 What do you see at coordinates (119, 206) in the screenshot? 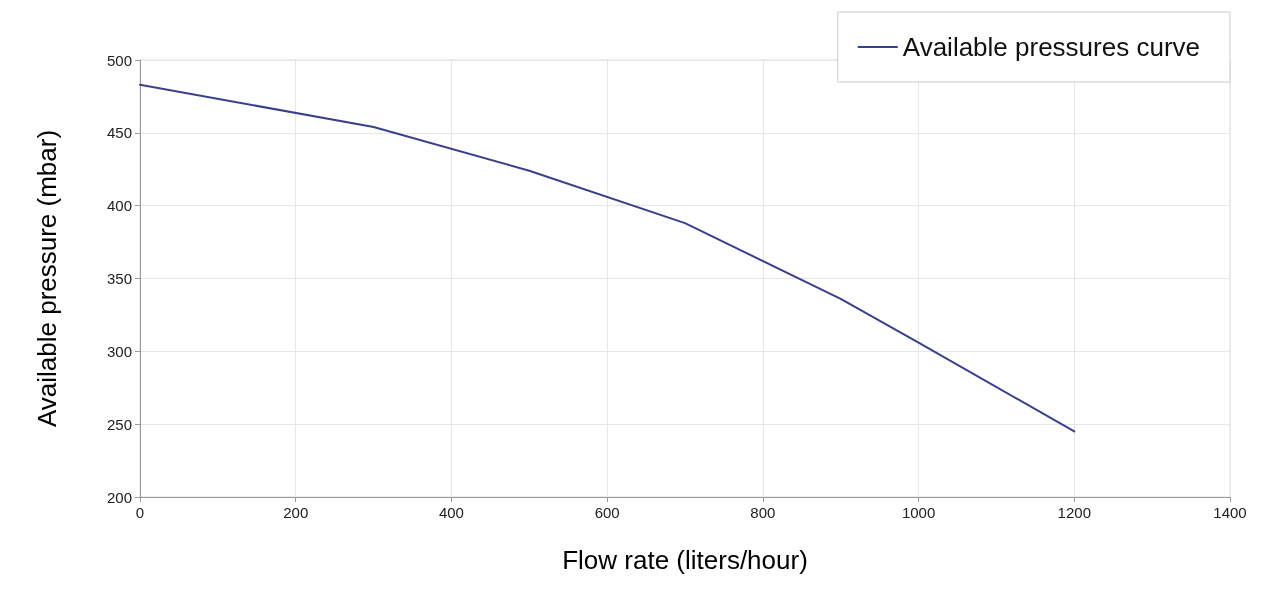
I see `y-tick-label: 400` at bounding box center [119, 206].